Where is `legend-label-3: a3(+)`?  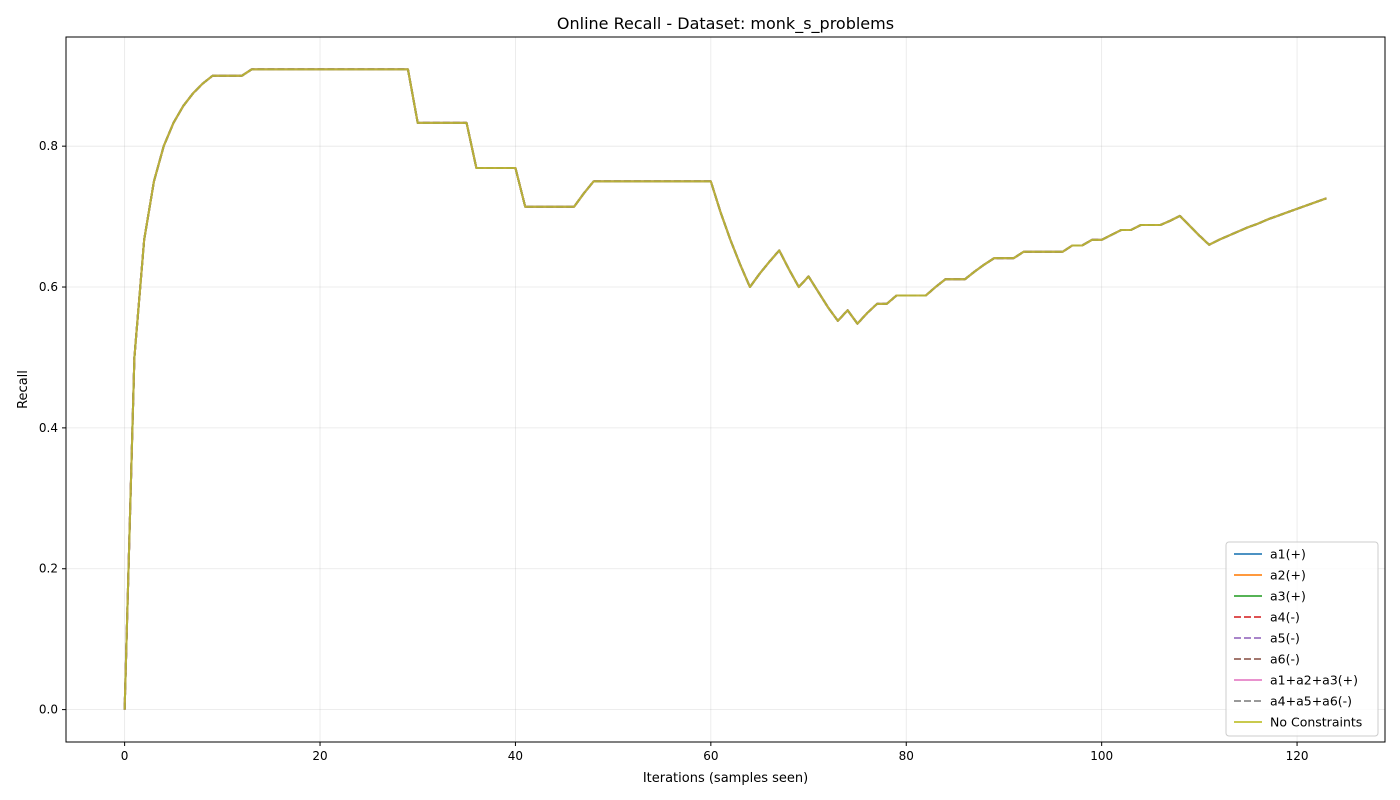
legend-label-3: a3(+) is located at coordinates (1288, 596).